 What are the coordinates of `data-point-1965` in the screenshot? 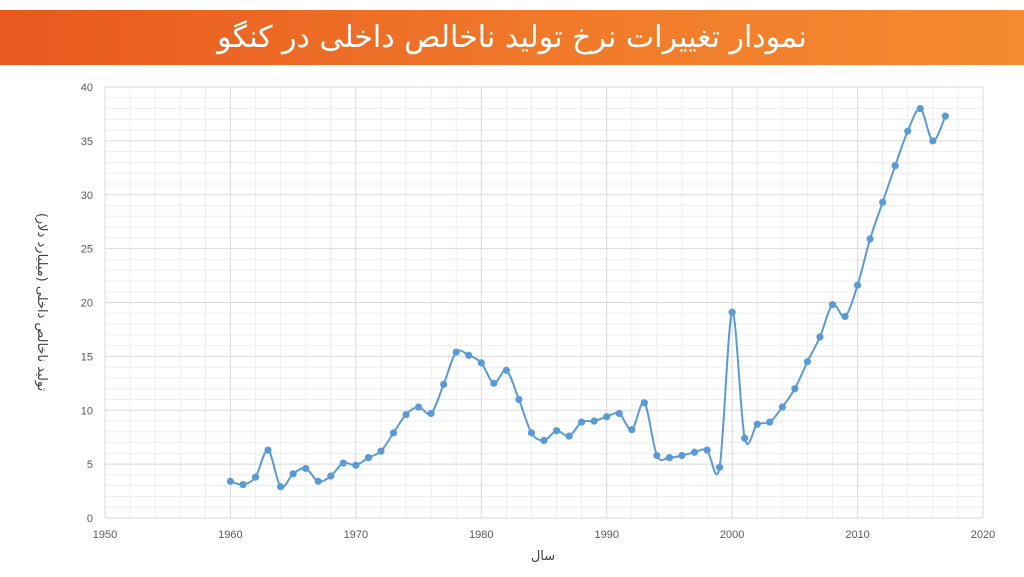 It's located at (293, 474).